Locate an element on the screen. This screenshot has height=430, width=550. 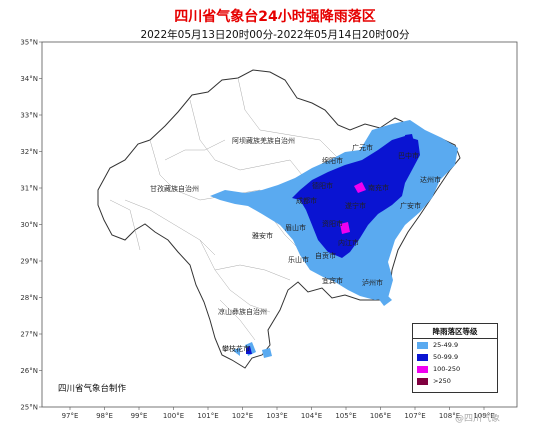
legend-item: 25-49.9 is located at coordinates (455, 345).